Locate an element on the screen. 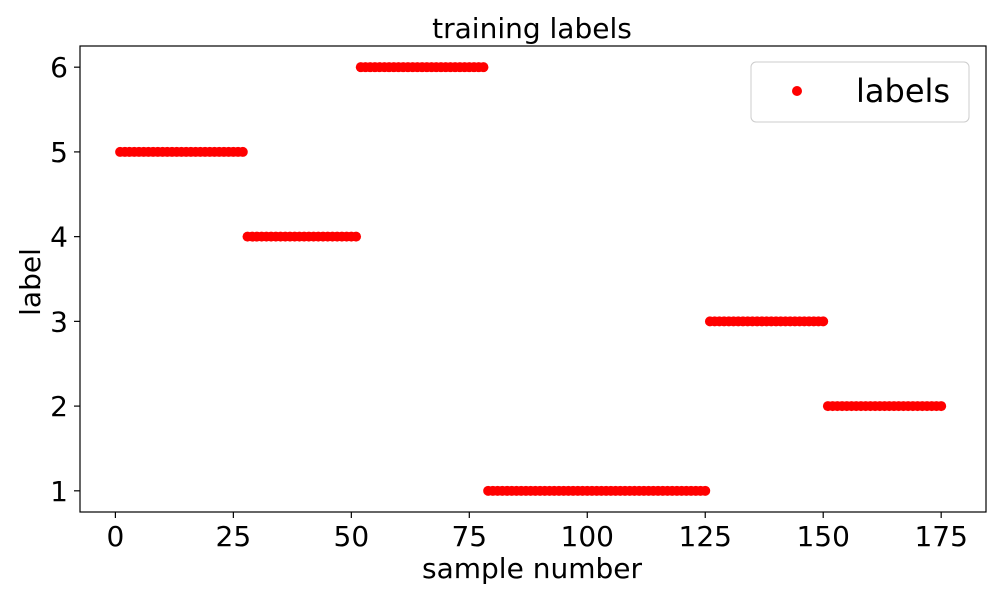 Image resolution: width=1000 pixels, height=600 pixels. x-tick-label: 50 is located at coordinates (352, 536).